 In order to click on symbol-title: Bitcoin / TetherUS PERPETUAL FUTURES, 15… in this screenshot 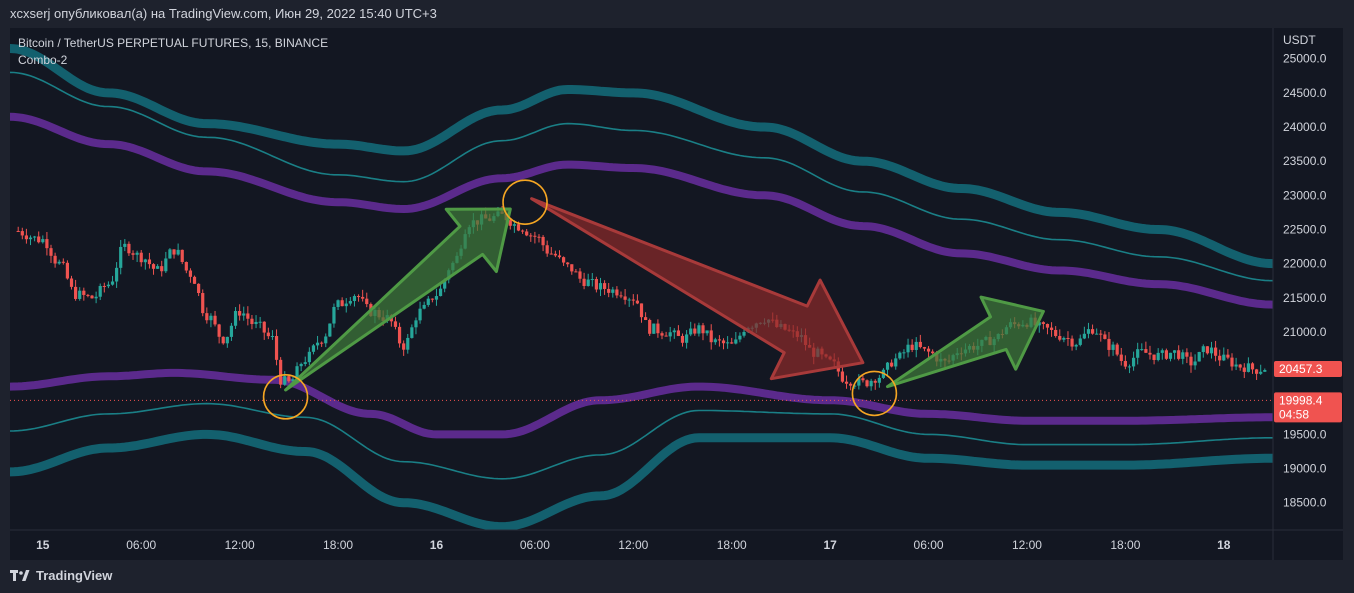, I will do `click(173, 43)`.